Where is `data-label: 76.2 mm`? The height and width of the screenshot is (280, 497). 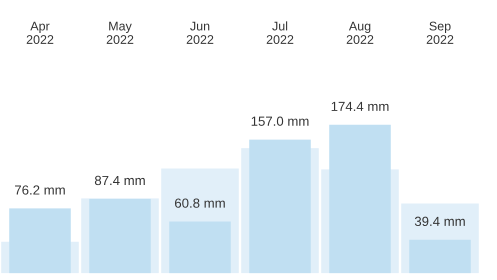 data-label: 76.2 mm is located at coordinates (40, 190).